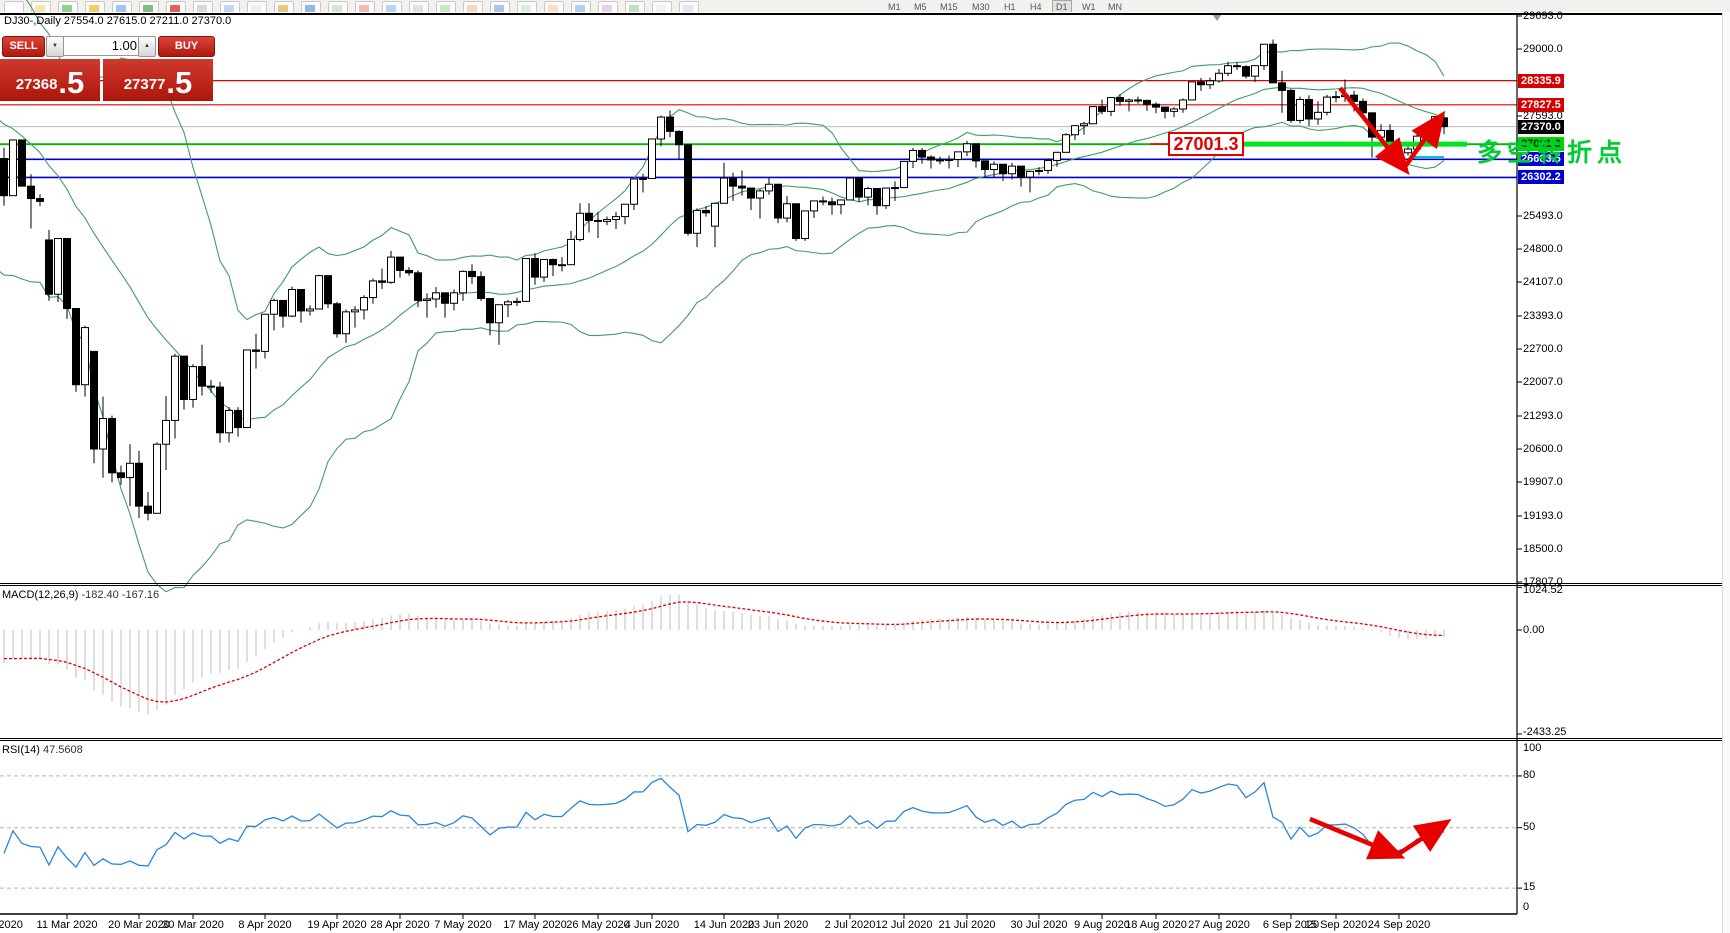  Describe the element at coordinates (265, 925) in the screenshot. I see `date-label: 8 Apr 2020` at that location.